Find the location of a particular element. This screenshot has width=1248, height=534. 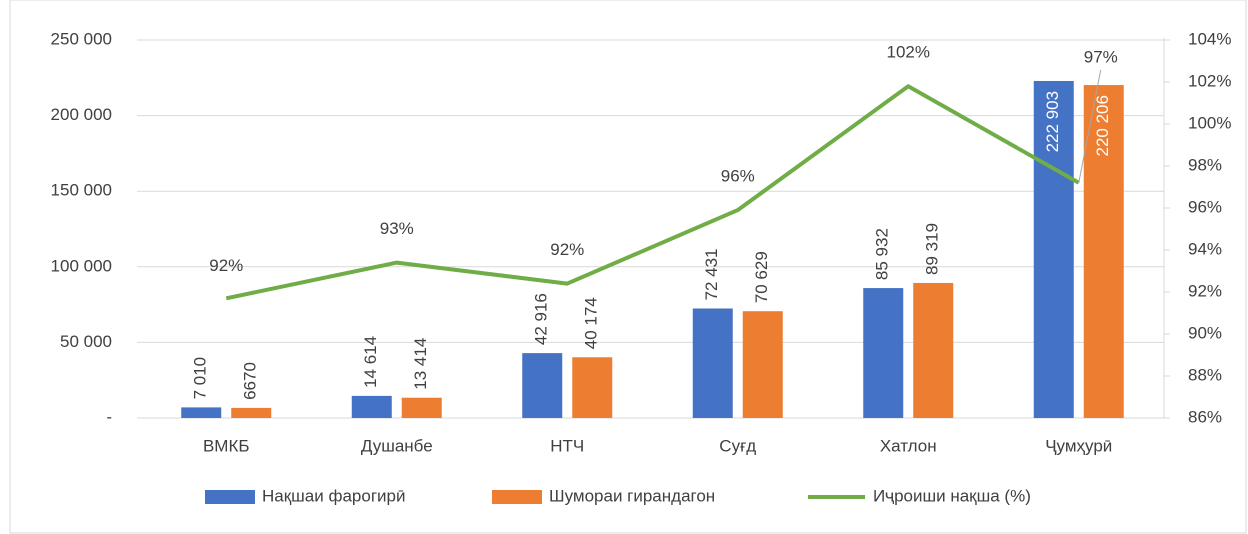

y2-tick-label: 88% is located at coordinates (1205, 374).